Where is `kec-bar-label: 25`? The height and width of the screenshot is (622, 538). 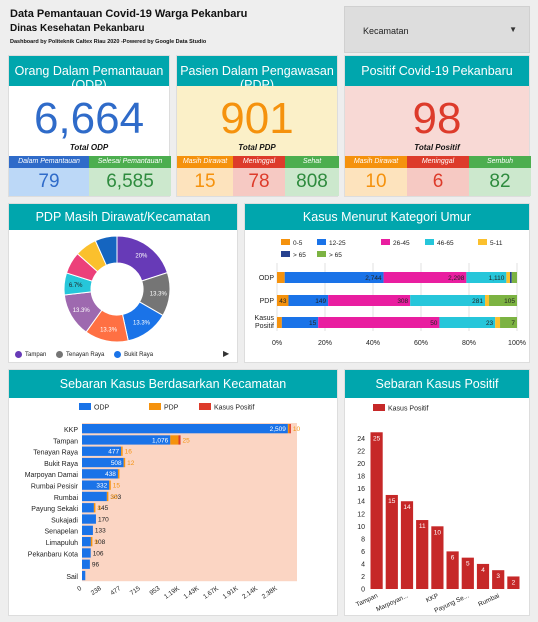 kec-bar-label: 25 is located at coordinates (187, 440).